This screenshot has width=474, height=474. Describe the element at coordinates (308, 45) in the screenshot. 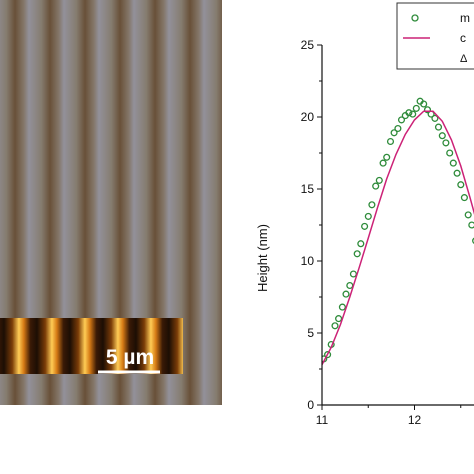

I see `y-tick-label: 25` at that location.